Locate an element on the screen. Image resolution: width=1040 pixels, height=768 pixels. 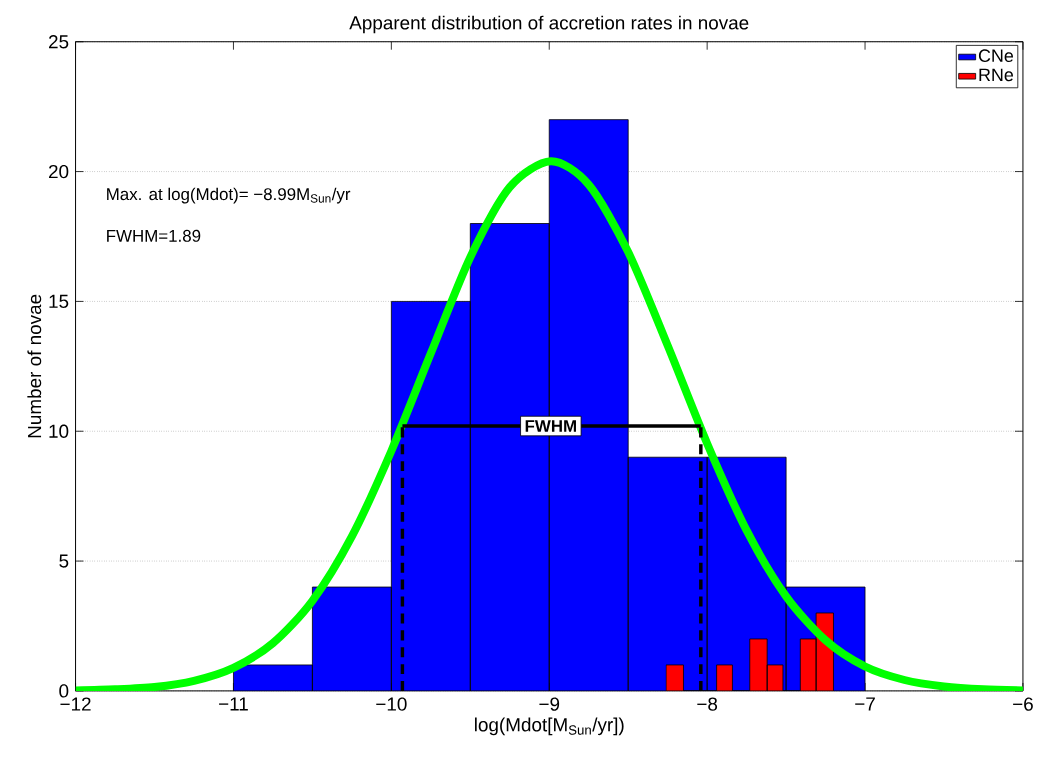
x-tick-label: −12 is located at coordinates (75, 704).